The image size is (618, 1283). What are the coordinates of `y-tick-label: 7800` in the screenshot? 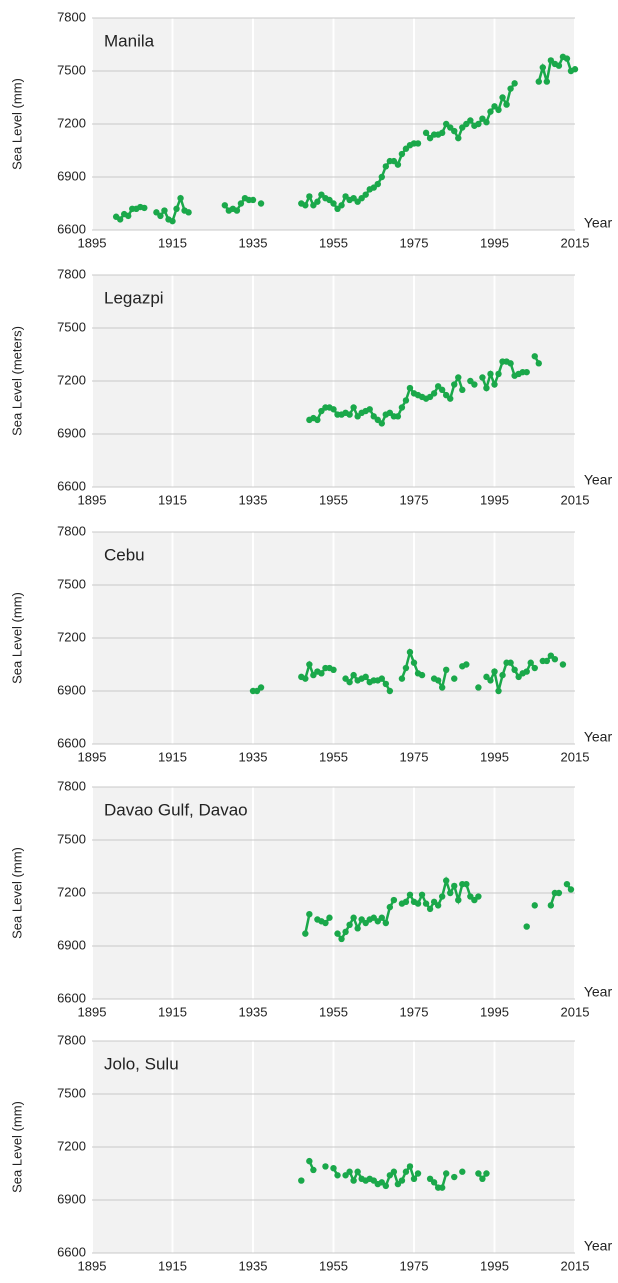 It's located at (71, 273).